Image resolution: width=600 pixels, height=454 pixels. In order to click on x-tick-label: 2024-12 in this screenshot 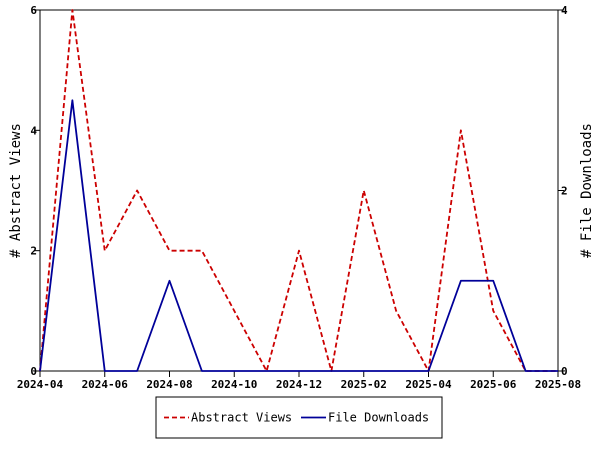, I will do `click(299, 384)`.